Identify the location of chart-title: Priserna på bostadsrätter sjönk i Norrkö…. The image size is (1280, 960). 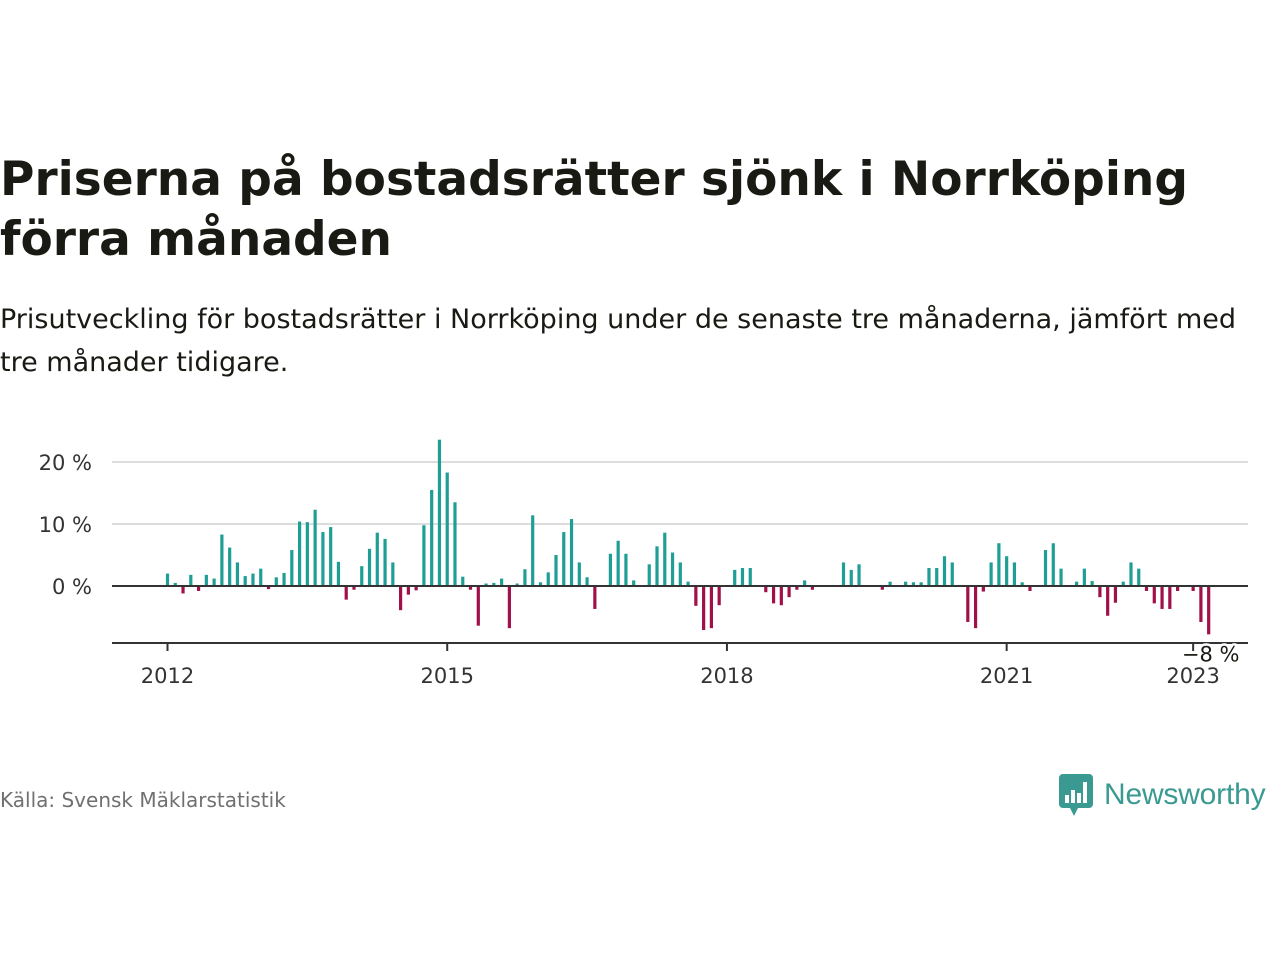
(594, 209).